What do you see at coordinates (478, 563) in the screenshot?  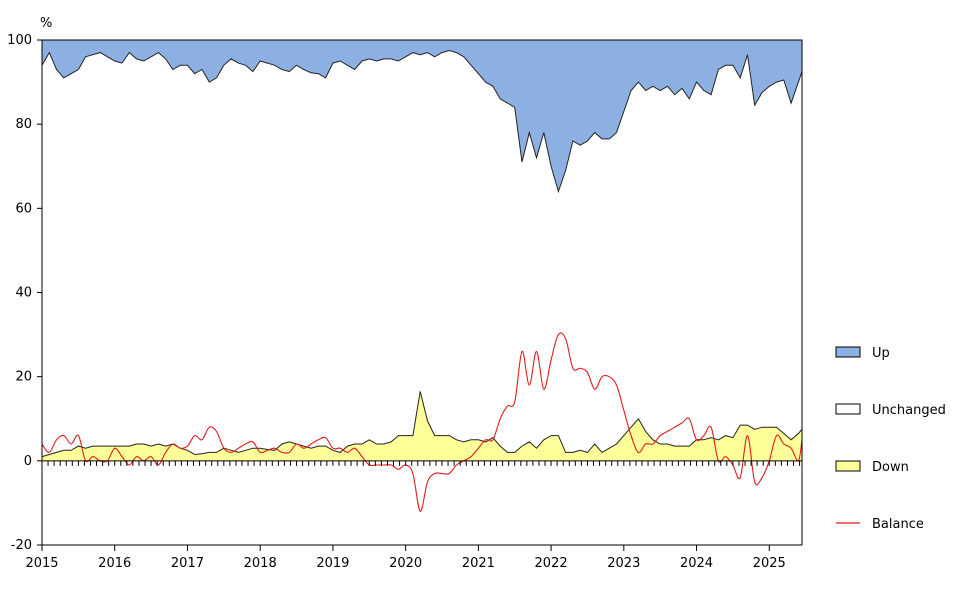 I see `x-tick-label: 2021` at bounding box center [478, 563].